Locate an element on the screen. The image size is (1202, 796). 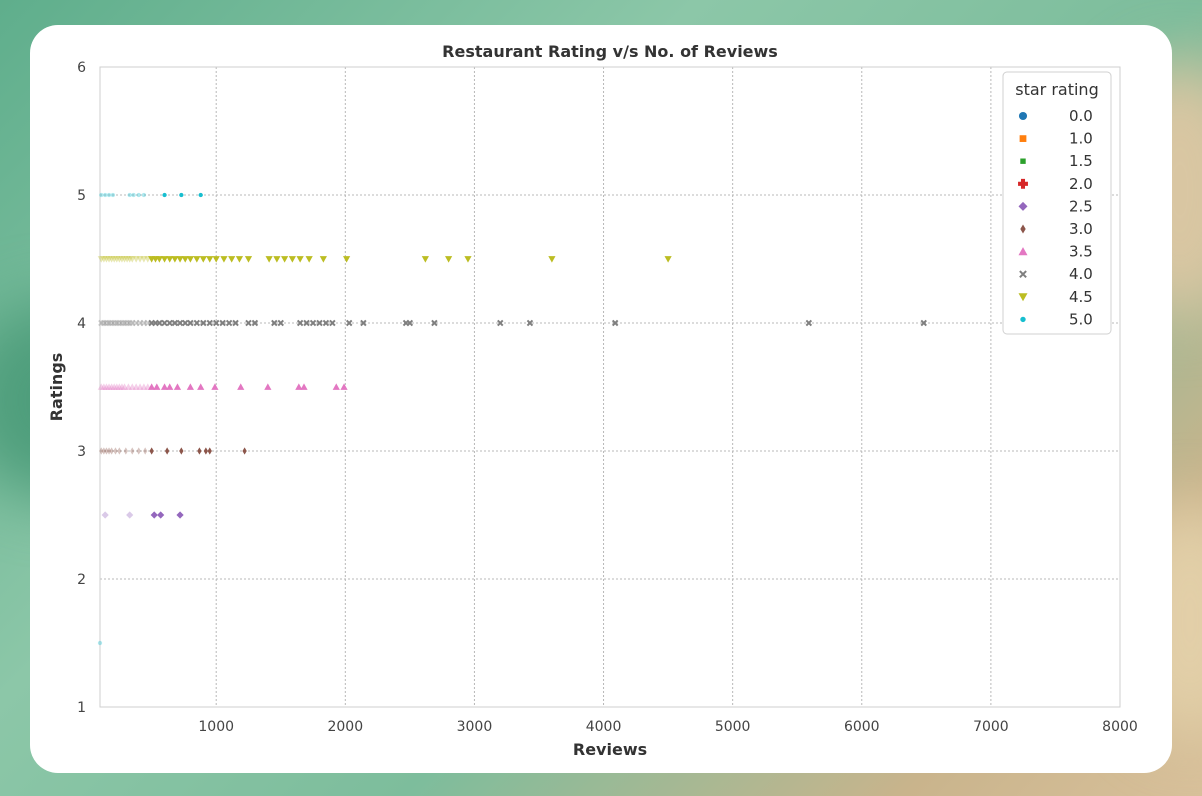
legend-box is located at coordinates (1057, 203).